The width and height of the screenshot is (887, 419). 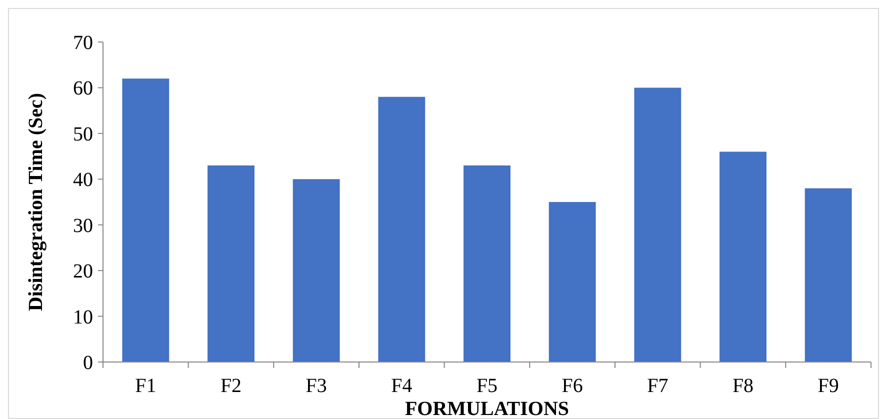 What do you see at coordinates (83, 225) in the screenshot?
I see `y-tick-label: 30` at bounding box center [83, 225].